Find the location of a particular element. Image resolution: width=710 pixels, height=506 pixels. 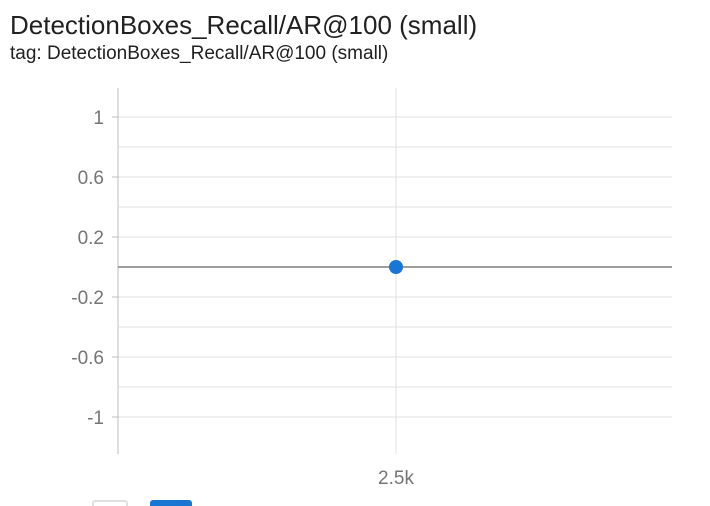

y-tick-label: 1 is located at coordinates (98, 118).